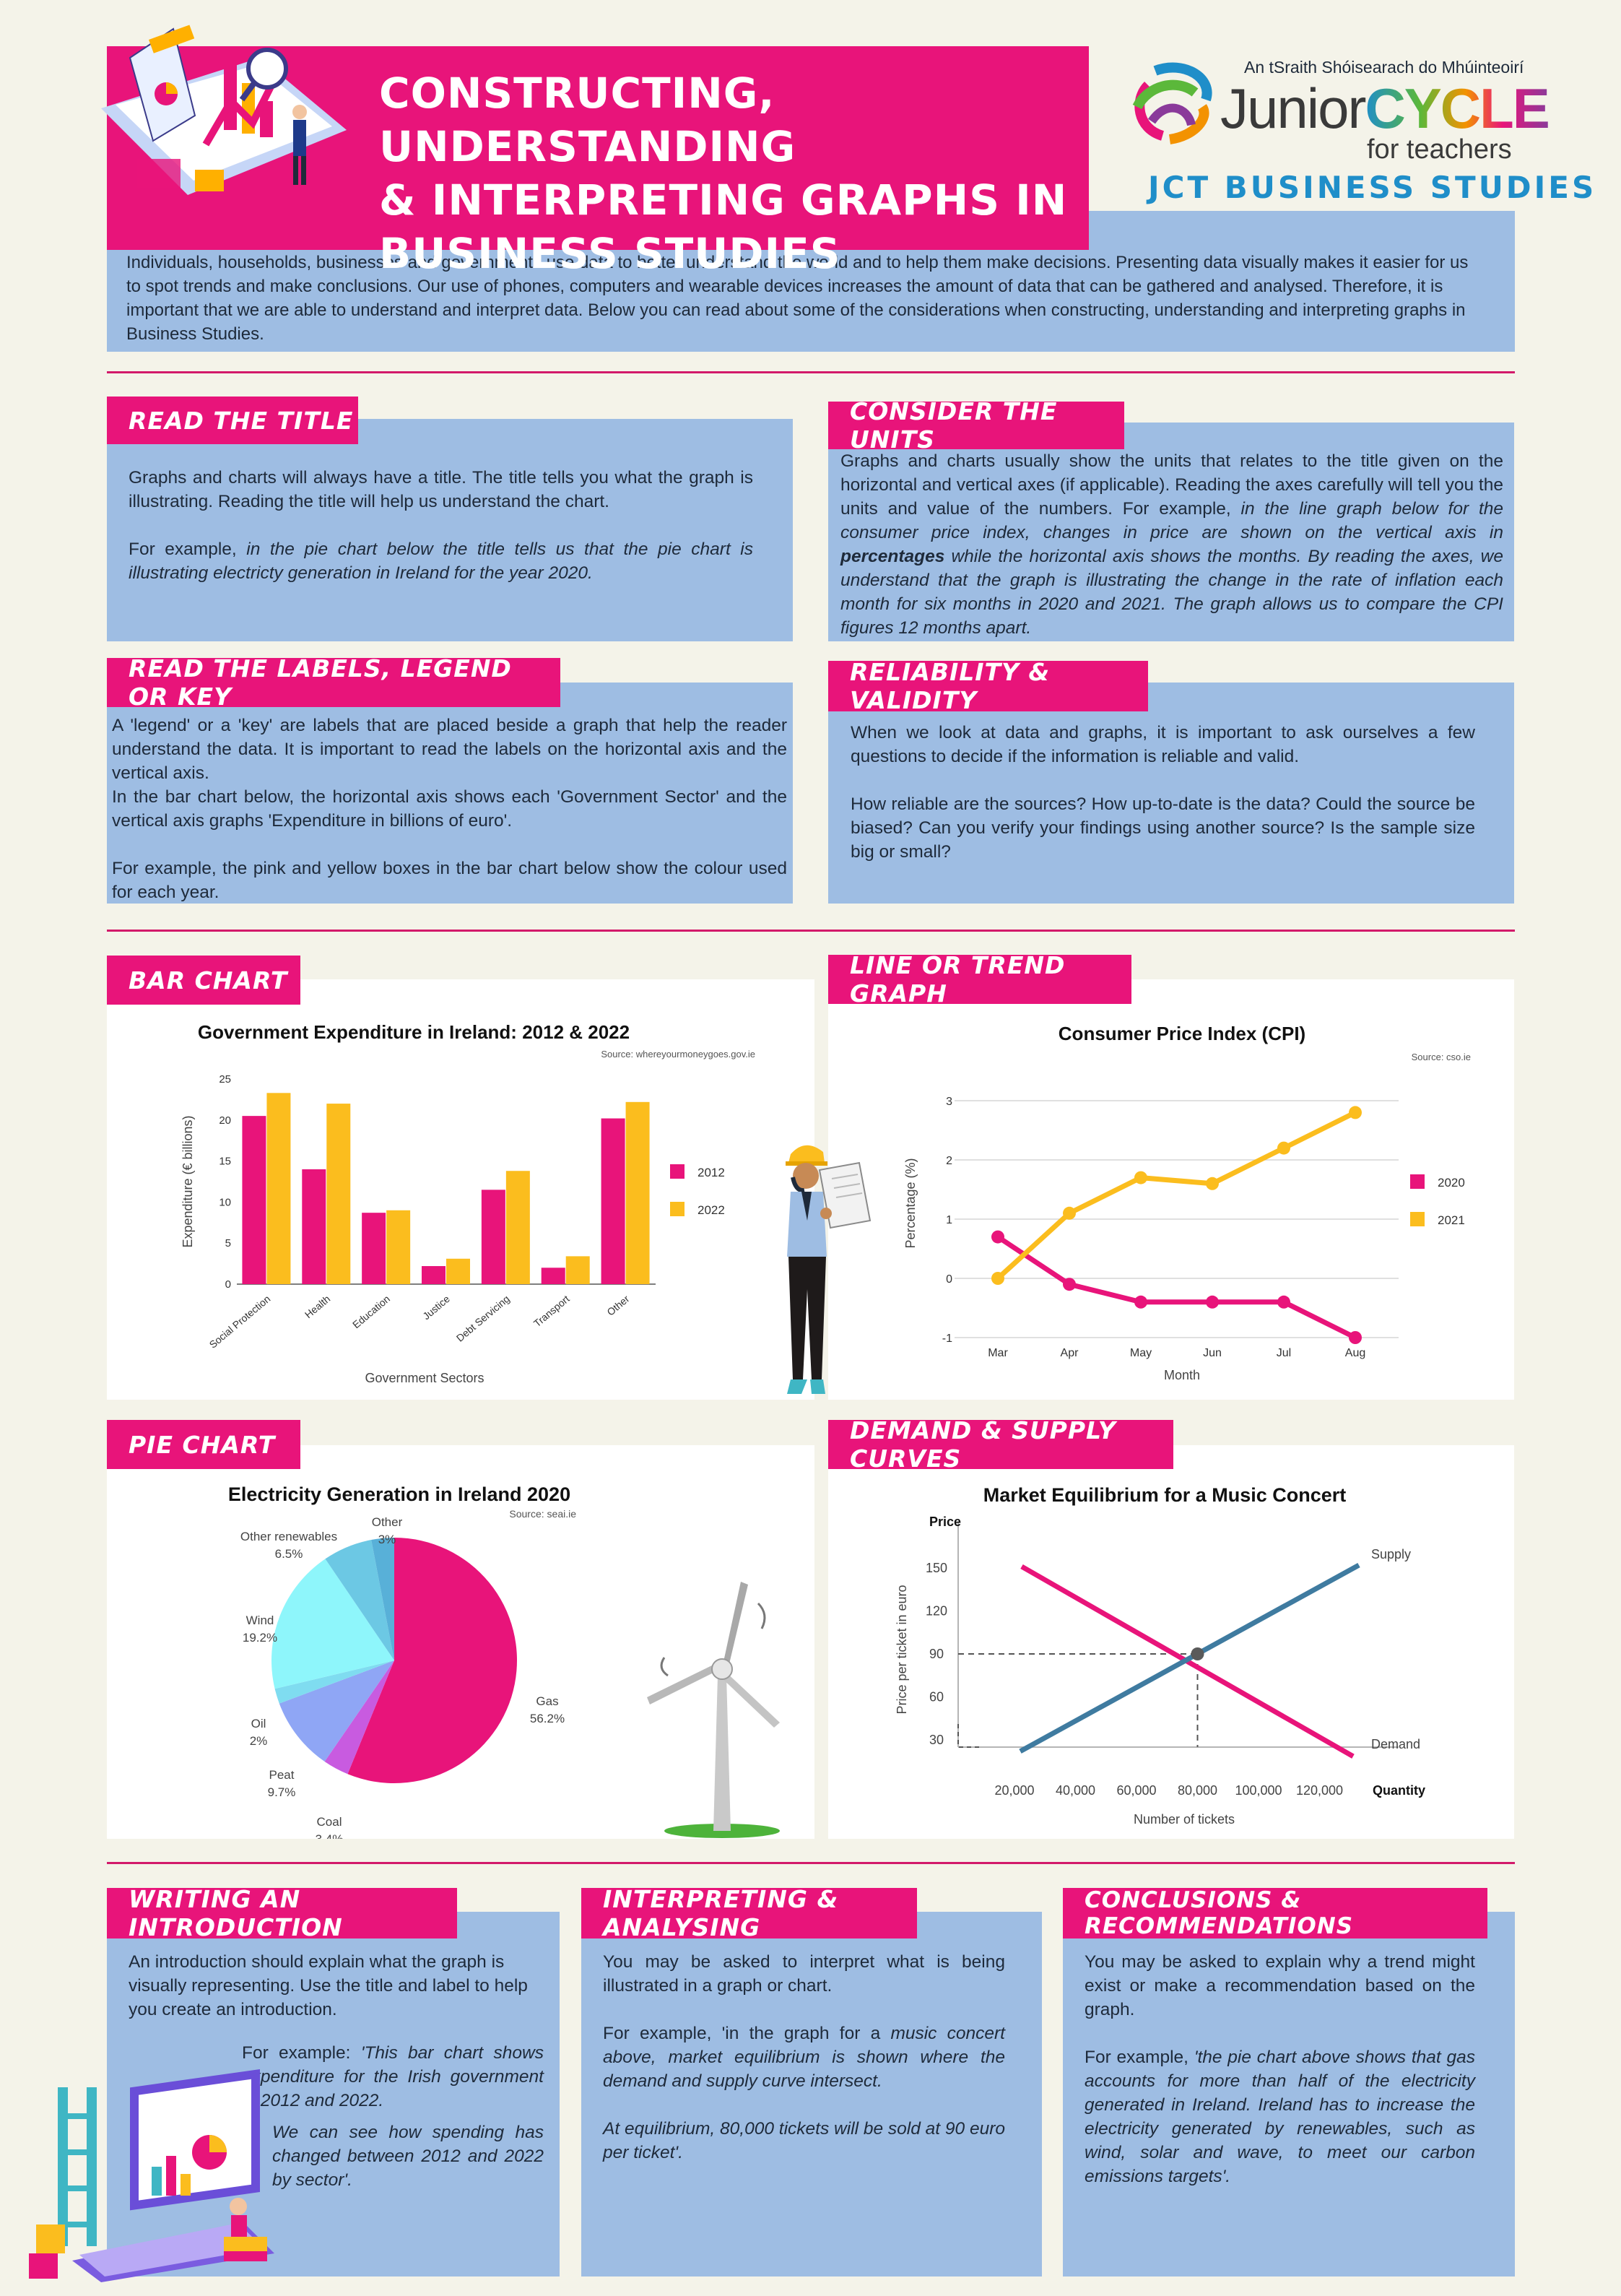 This screenshot has width=1621, height=2296. What do you see at coordinates (1385, 108) in the screenshot?
I see `logo-wordmark: JuniorCYCLE` at bounding box center [1385, 108].